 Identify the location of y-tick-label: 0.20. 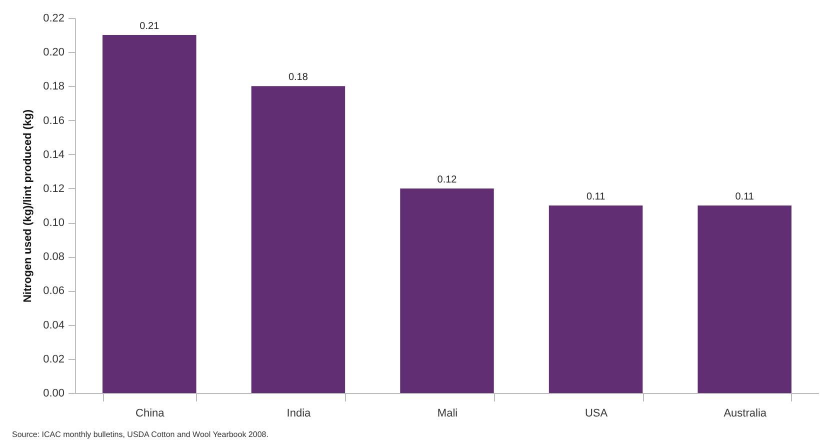
(53, 52).